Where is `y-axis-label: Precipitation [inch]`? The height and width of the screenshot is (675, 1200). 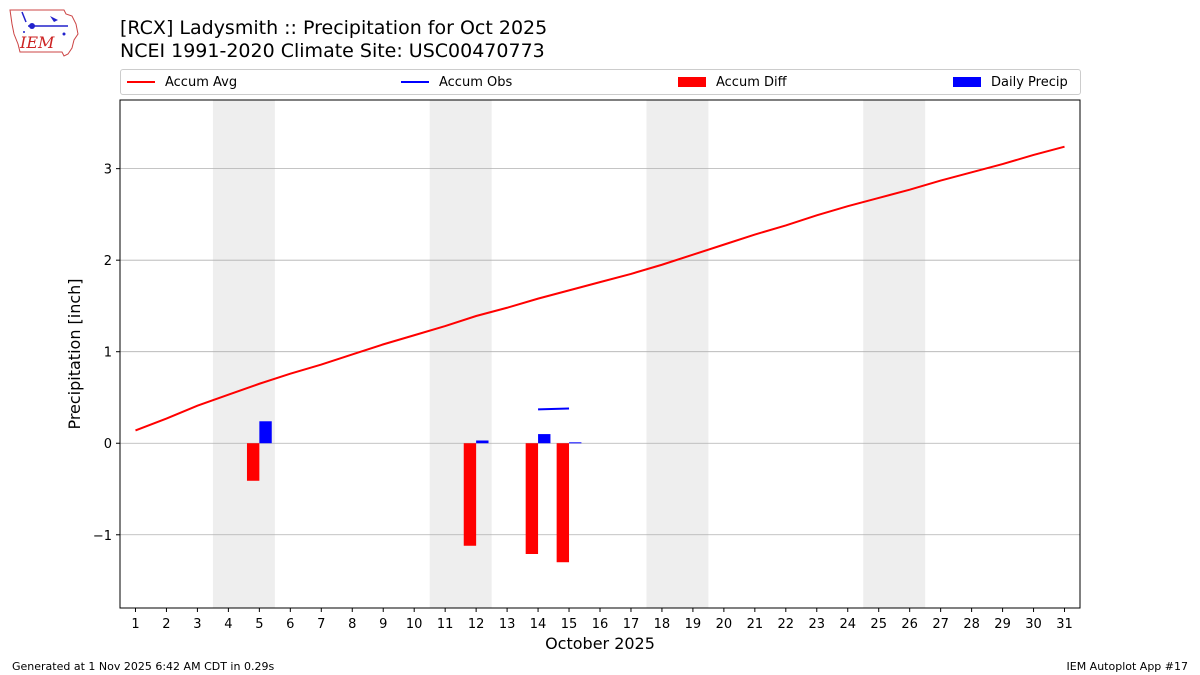
y-axis-label: Precipitation [inch] is located at coordinates (74, 353).